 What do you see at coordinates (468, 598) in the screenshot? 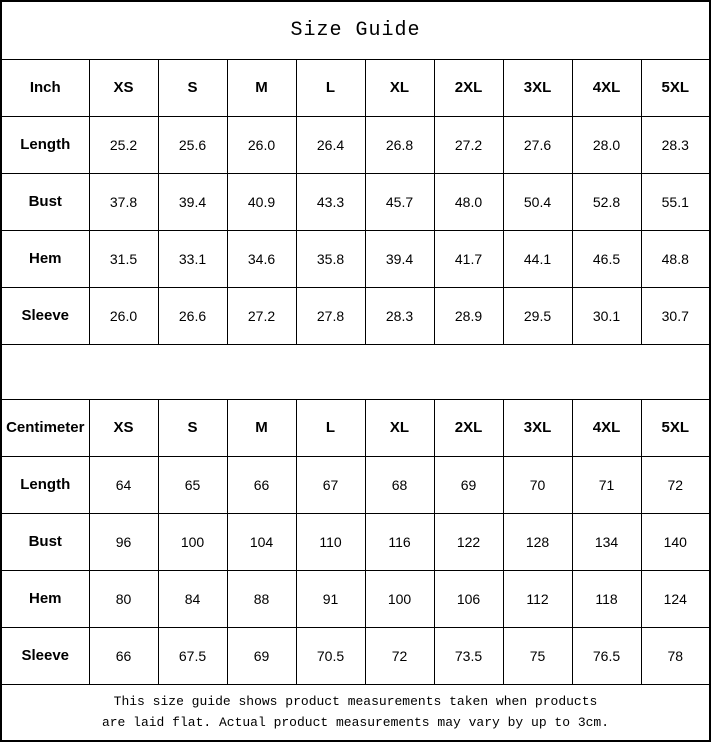
I see `measurement-cell: 106` at bounding box center [468, 598].